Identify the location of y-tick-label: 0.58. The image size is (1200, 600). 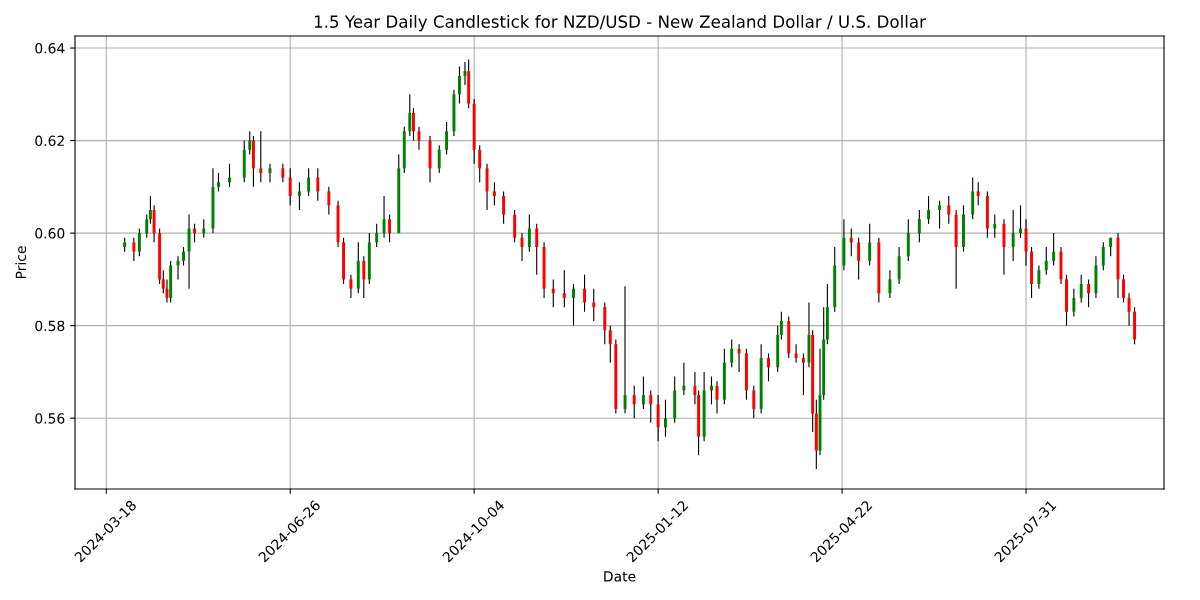
(50, 326).